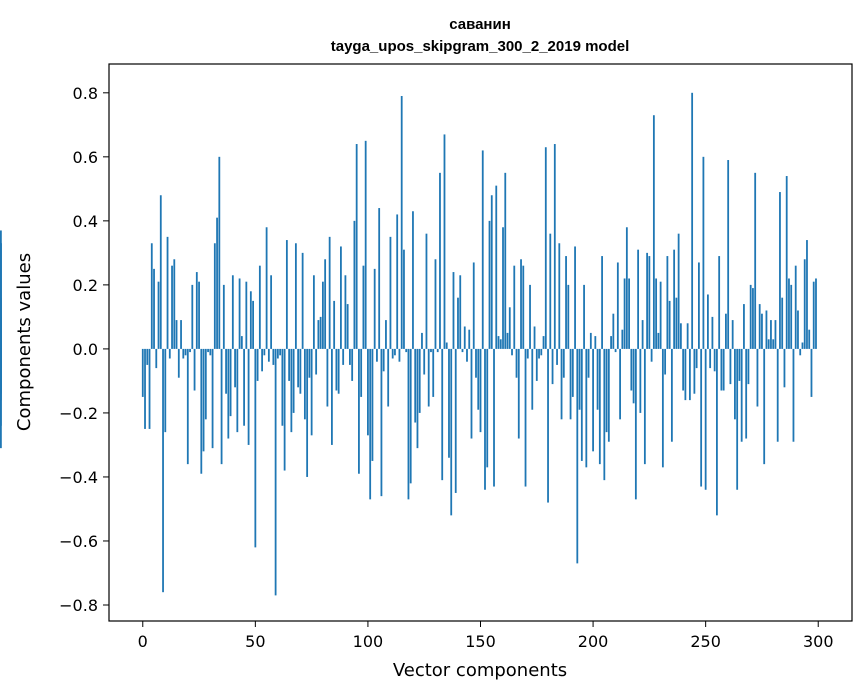 This screenshot has width=867, height=696. Describe the element at coordinates (143, 641) in the screenshot. I see `x-tick-label: 0` at that location.